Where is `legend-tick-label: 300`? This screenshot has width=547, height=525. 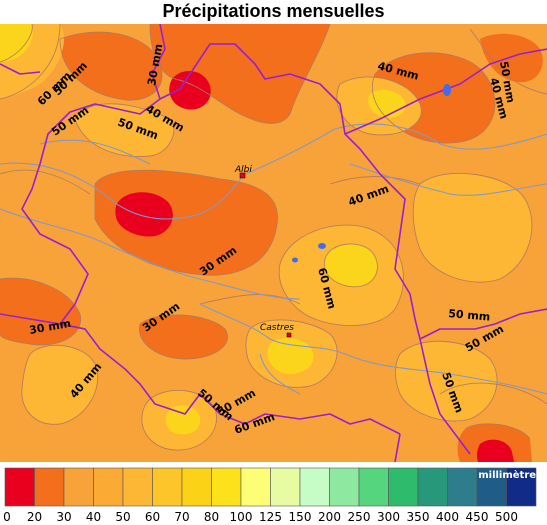
legend-tick-label: 300 is located at coordinates (388, 517).